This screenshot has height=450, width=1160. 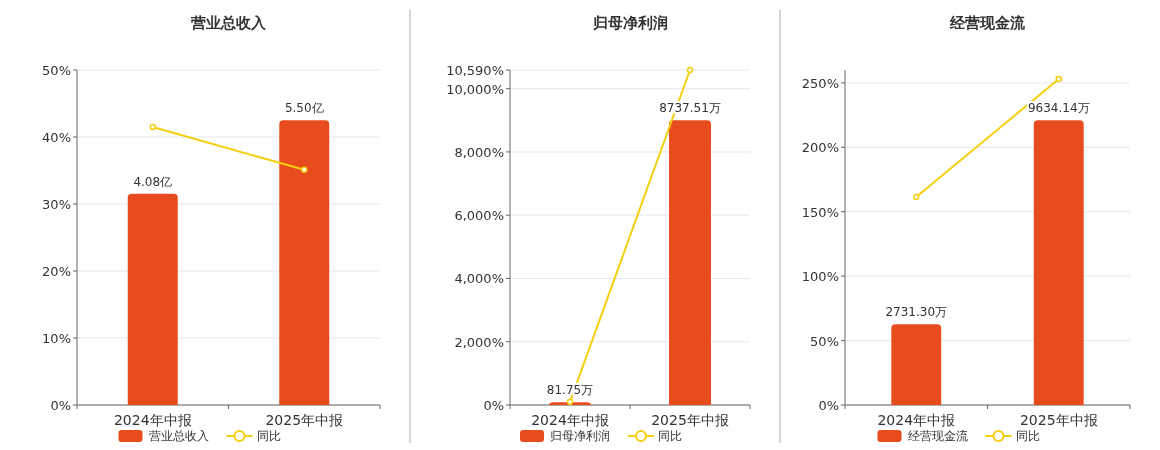 What do you see at coordinates (56, 271) in the screenshot?
I see `y-tick-label: 20%` at bounding box center [56, 271].